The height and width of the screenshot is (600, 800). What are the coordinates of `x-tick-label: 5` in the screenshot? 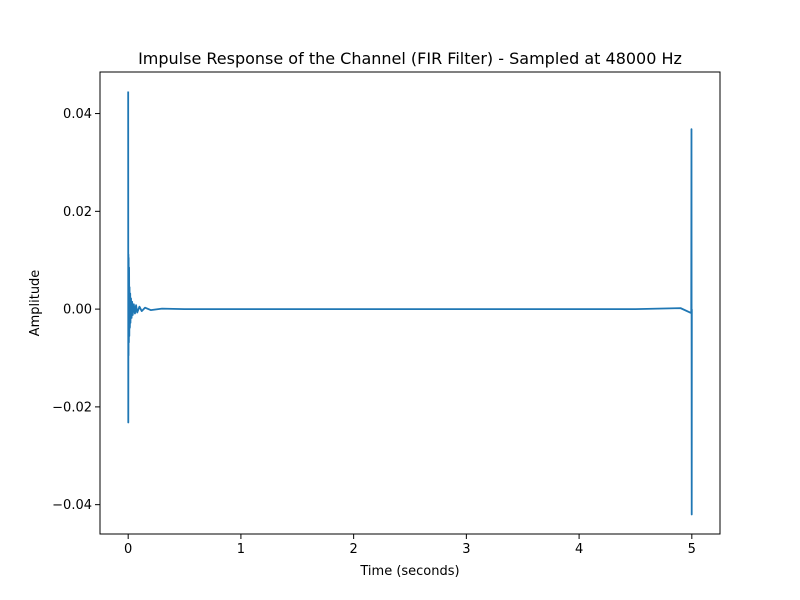 It's located at (692, 549).